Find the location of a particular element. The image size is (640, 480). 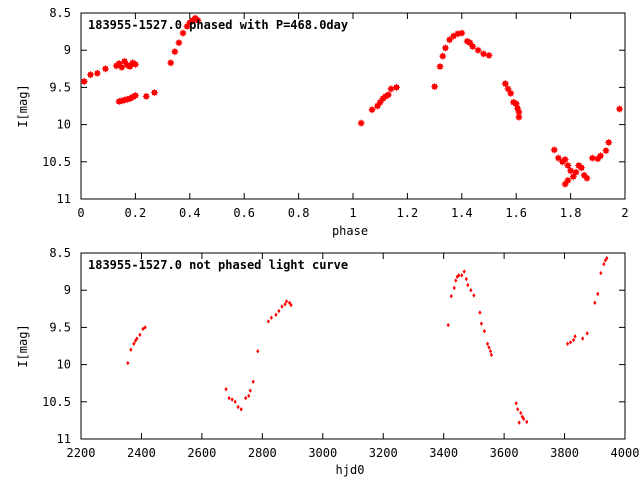

phased-y-tick-label: 9 is located at coordinates (67, 50).